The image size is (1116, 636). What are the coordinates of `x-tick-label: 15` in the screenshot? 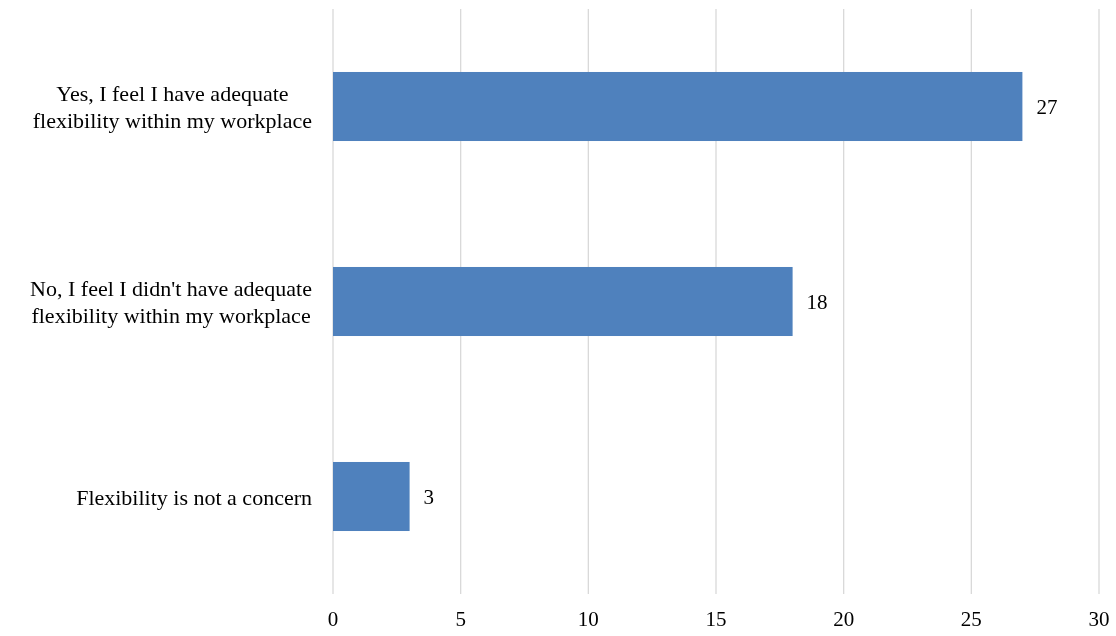 It's located at (716, 619).